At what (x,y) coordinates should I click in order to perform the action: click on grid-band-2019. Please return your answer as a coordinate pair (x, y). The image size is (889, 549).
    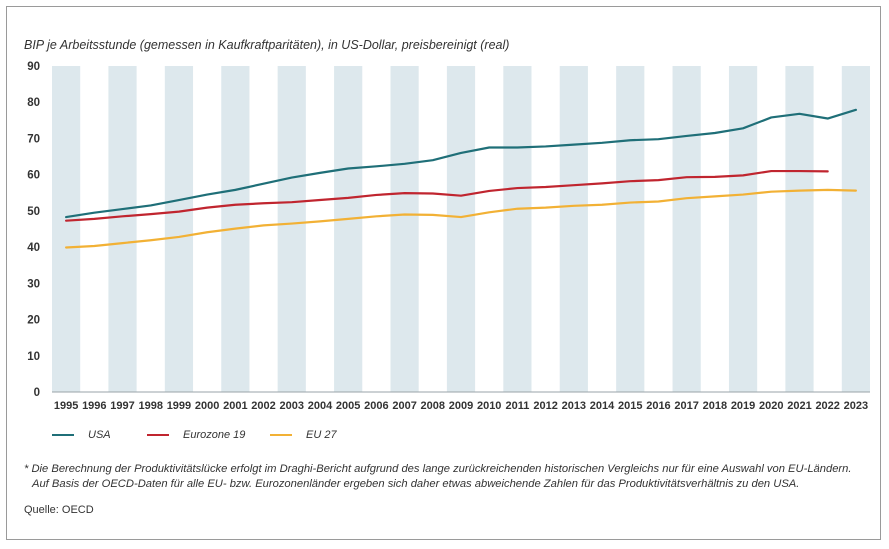
    Looking at the image, I should click on (743, 229).